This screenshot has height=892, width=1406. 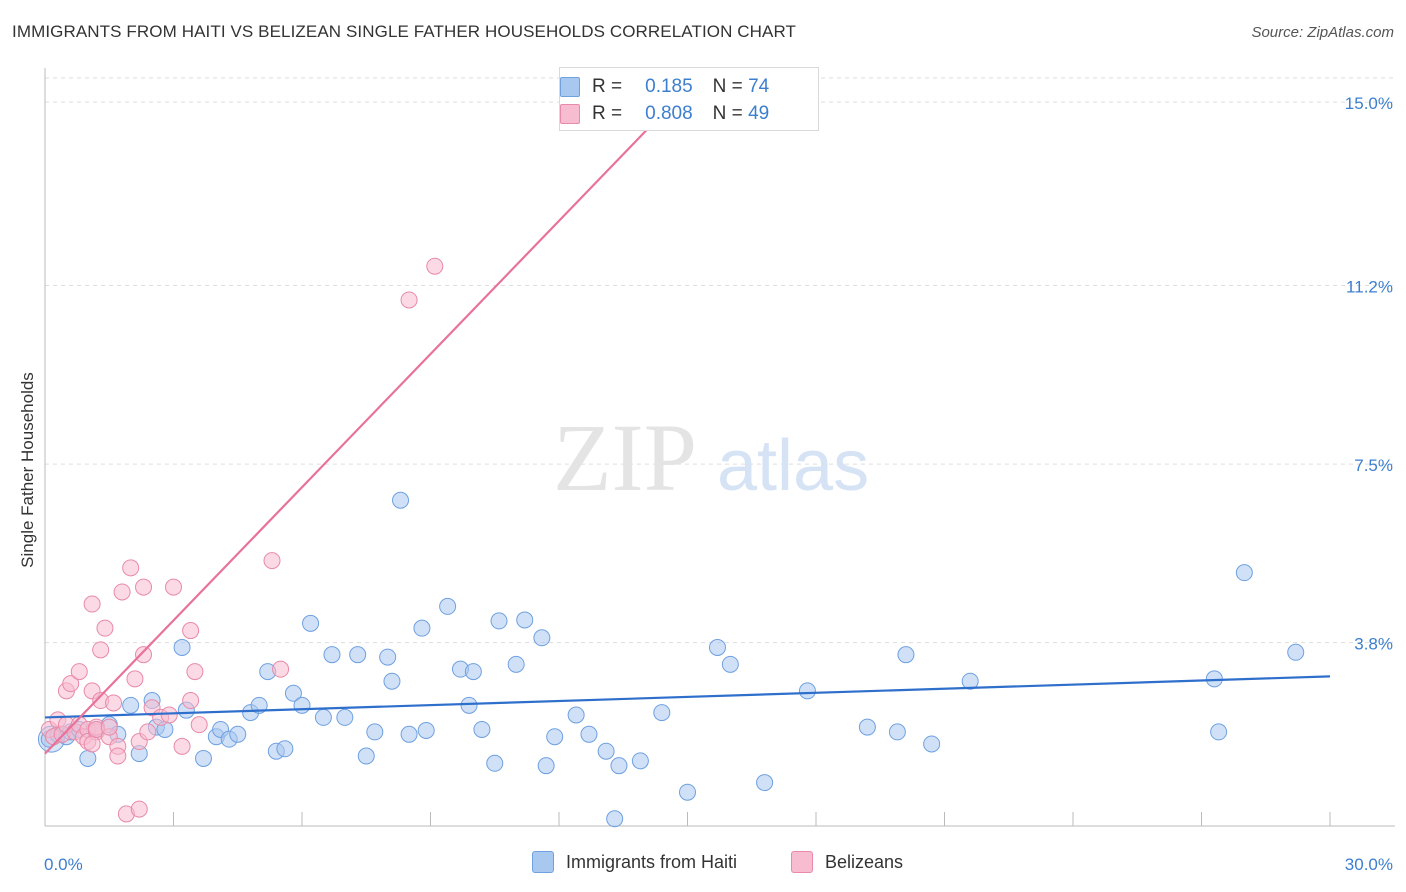 I want to click on source-attribution: Source: ZipAtlas.com, so click(x=1322, y=32).